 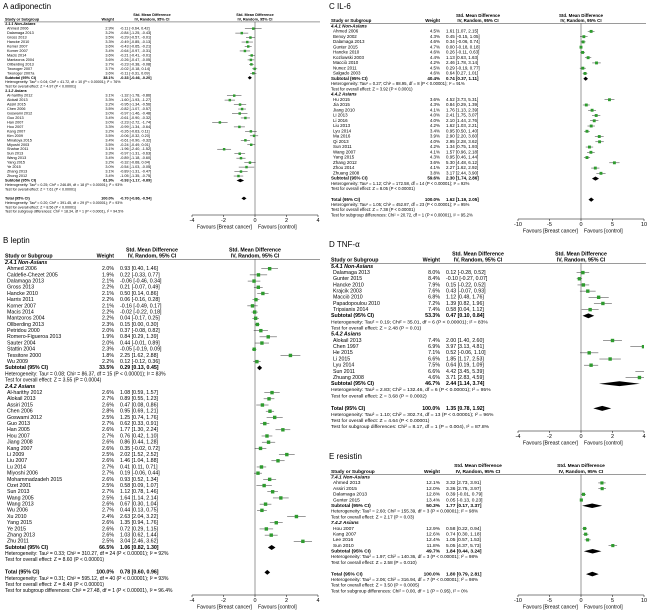 What do you see at coordinates (462, 167) in the screenshot?
I see `ci-label: 2.27 [1.62, 2.92]` at bounding box center [462, 167].